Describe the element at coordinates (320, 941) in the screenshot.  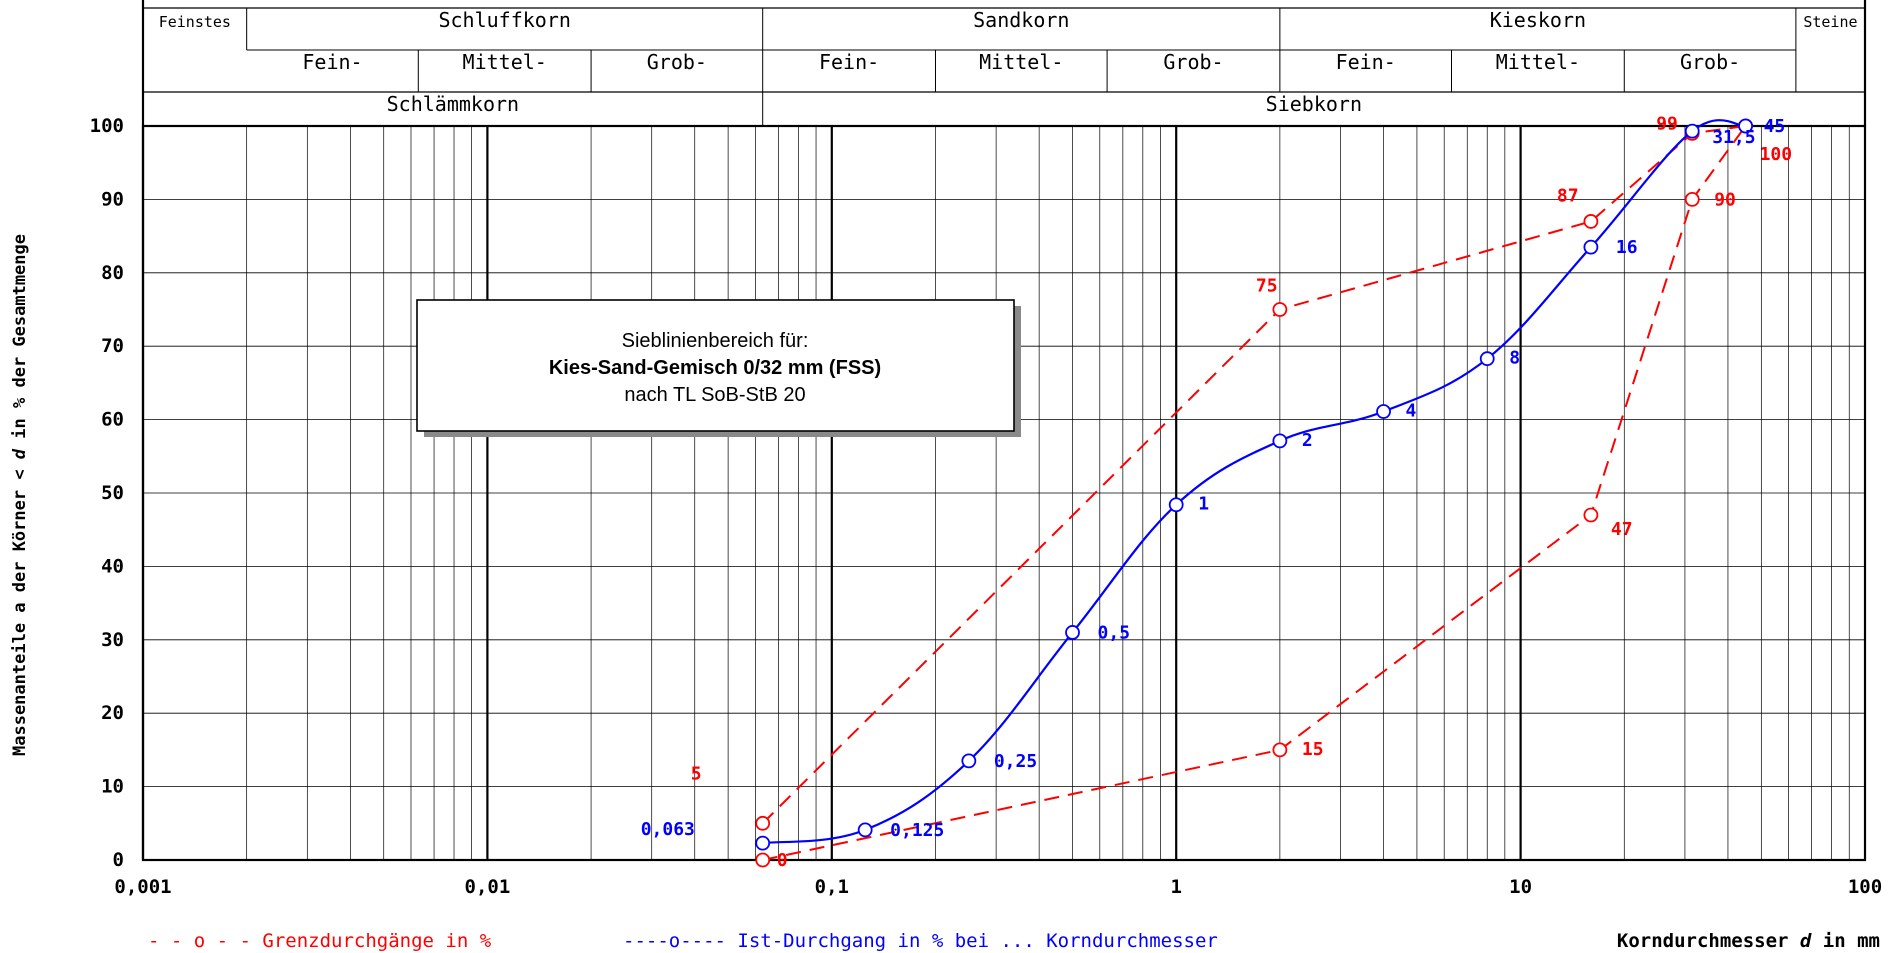
I see `legend-grenz: - - o - - Grenzdurchgänge in %` at that location.